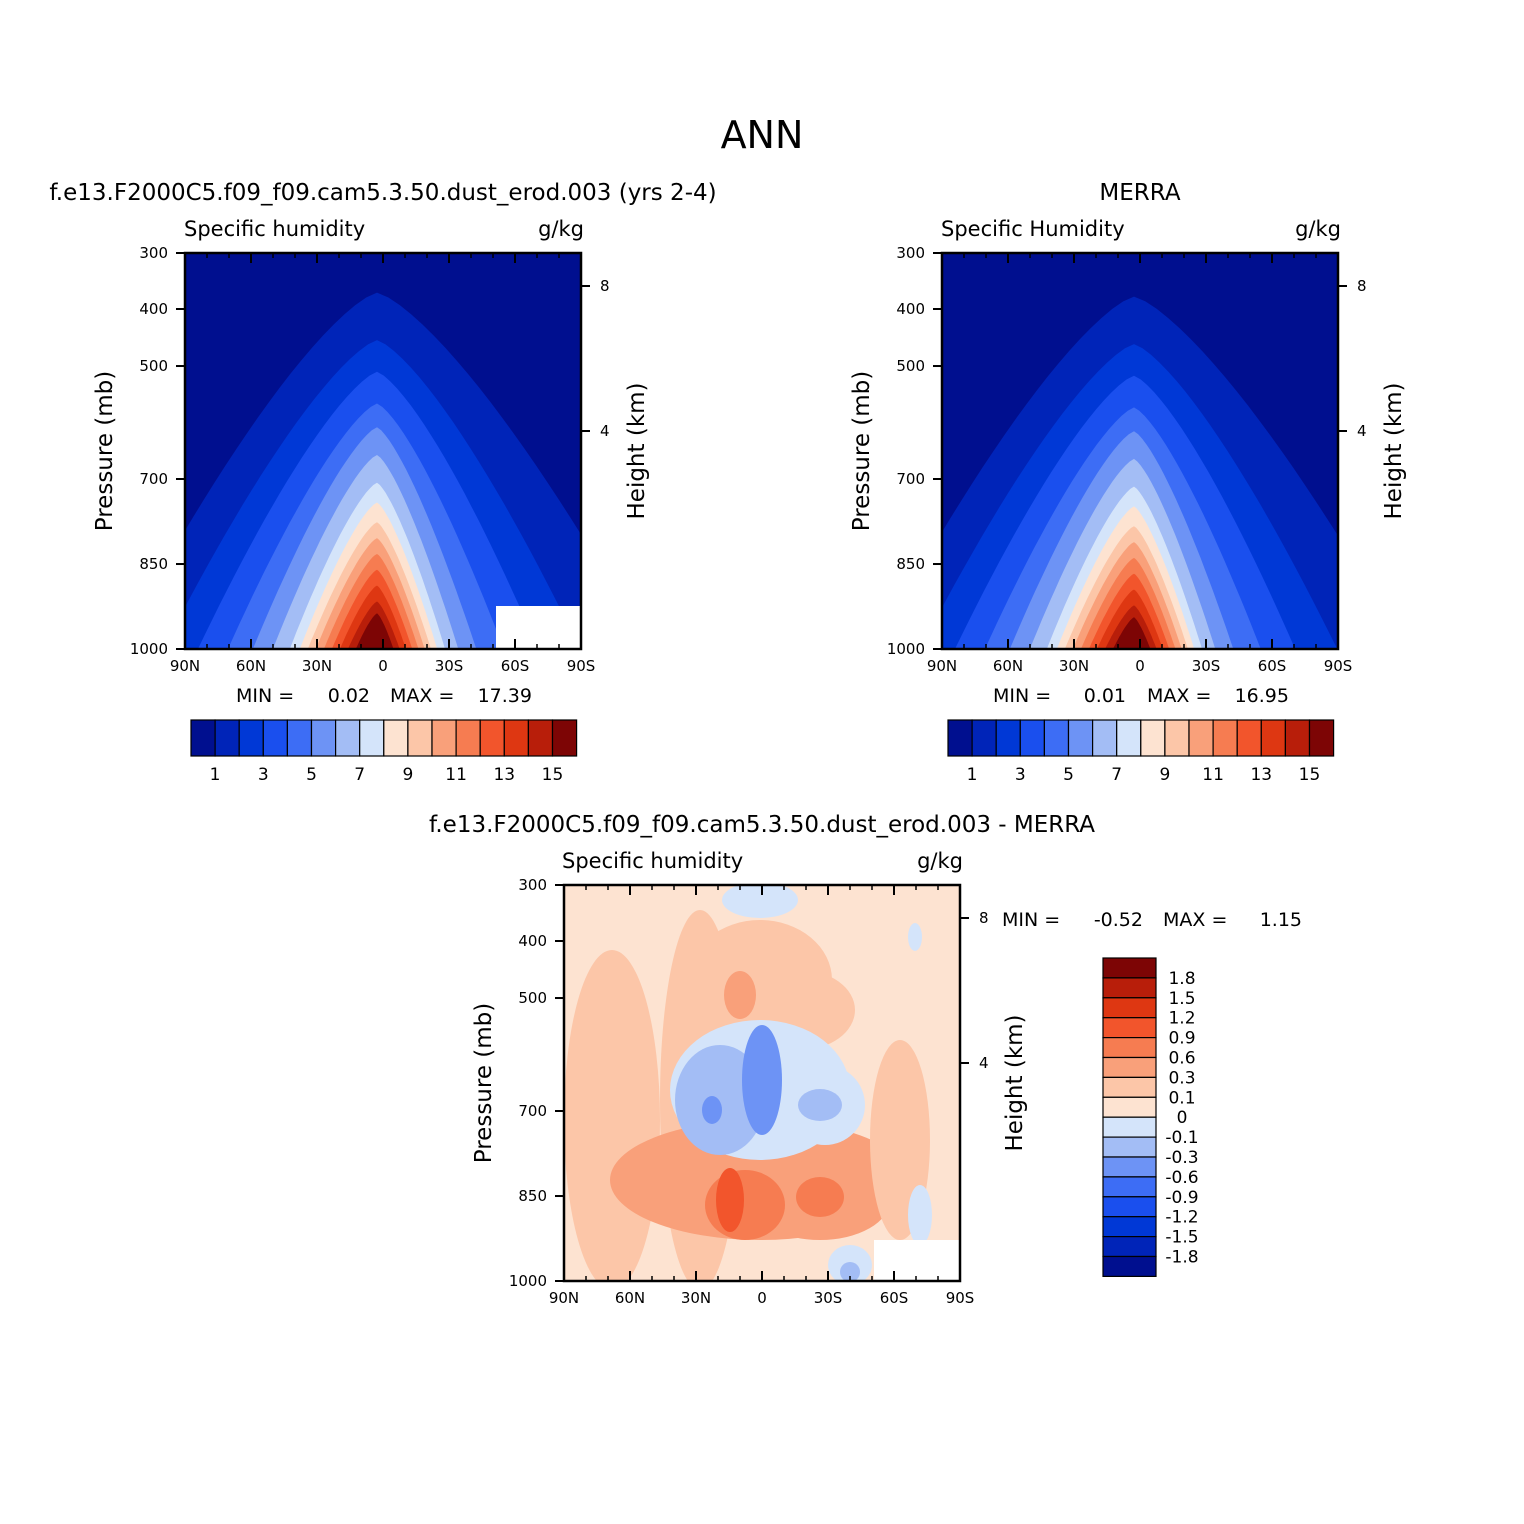 This screenshot has height=1524, width=1524. What do you see at coordinates (605, 431) in the screenshot?
I see `height-tick-label: 4` at bounding box center [605, 431].